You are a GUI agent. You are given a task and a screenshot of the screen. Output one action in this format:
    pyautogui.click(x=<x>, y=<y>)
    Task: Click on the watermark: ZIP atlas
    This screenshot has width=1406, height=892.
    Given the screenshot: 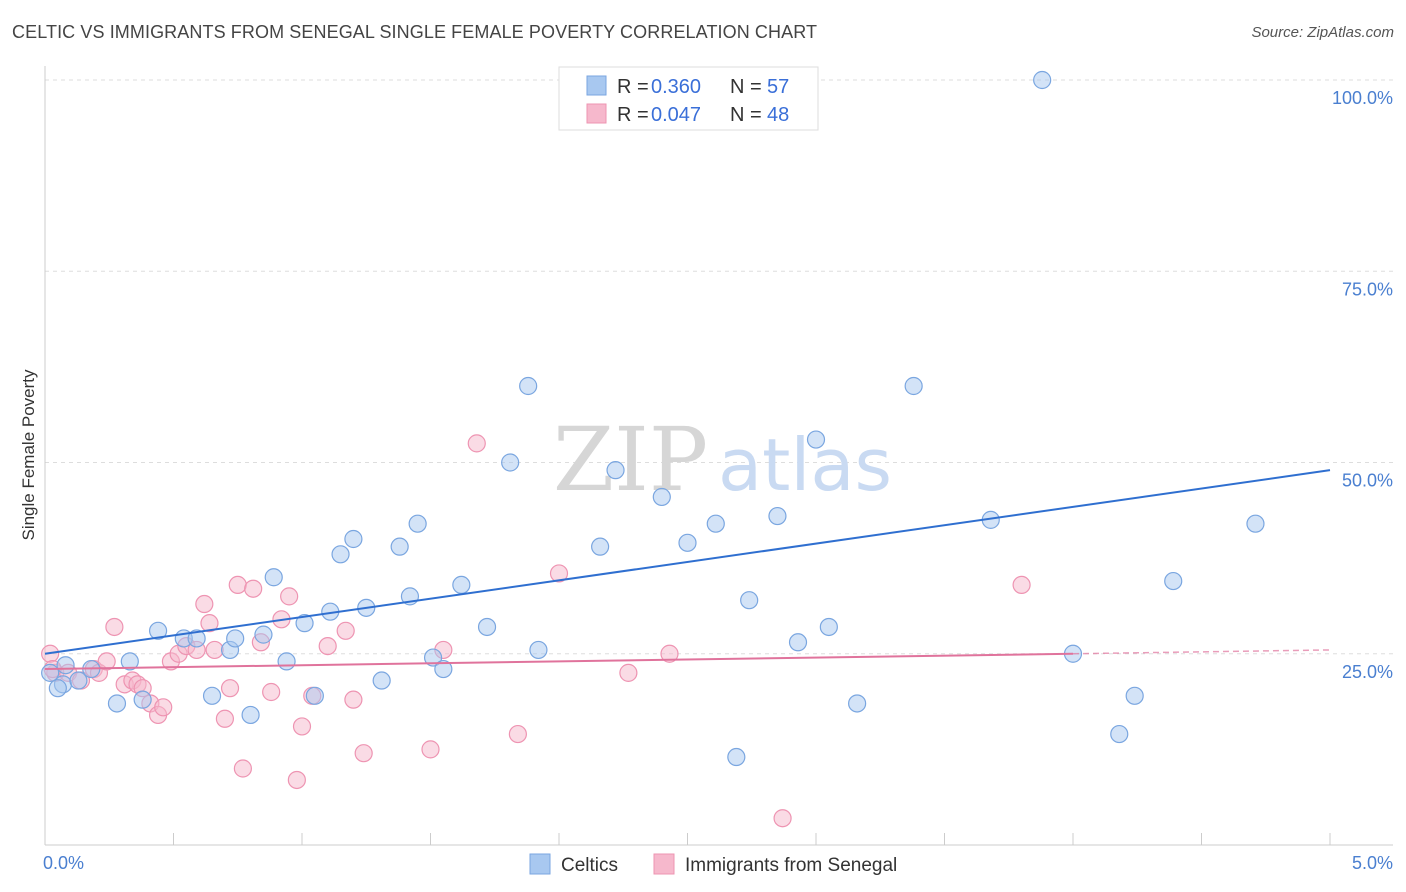 What is the action you would take?
    pyautogui.click(x=722, y=459)
    